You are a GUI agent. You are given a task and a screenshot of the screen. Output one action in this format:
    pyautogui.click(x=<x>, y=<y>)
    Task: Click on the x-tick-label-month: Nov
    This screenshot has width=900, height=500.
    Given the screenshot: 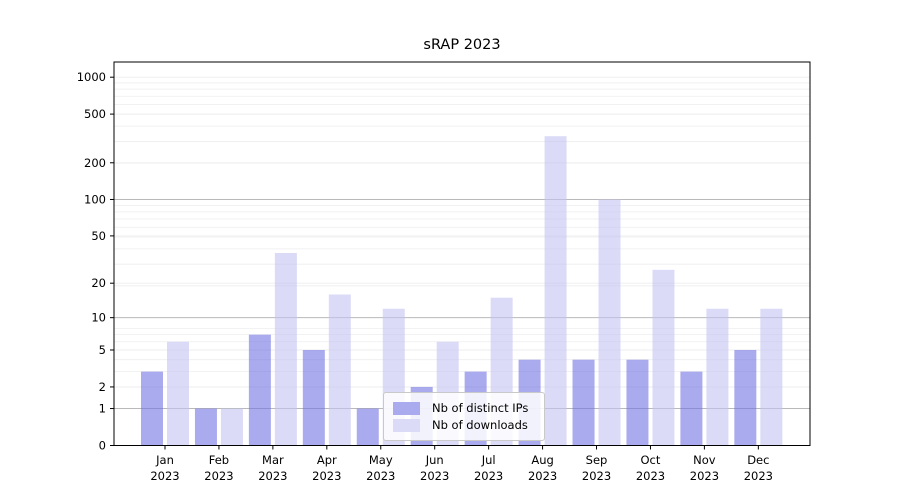 What is the action you would take?
    pyautogui.click(x=704, y=460)
    